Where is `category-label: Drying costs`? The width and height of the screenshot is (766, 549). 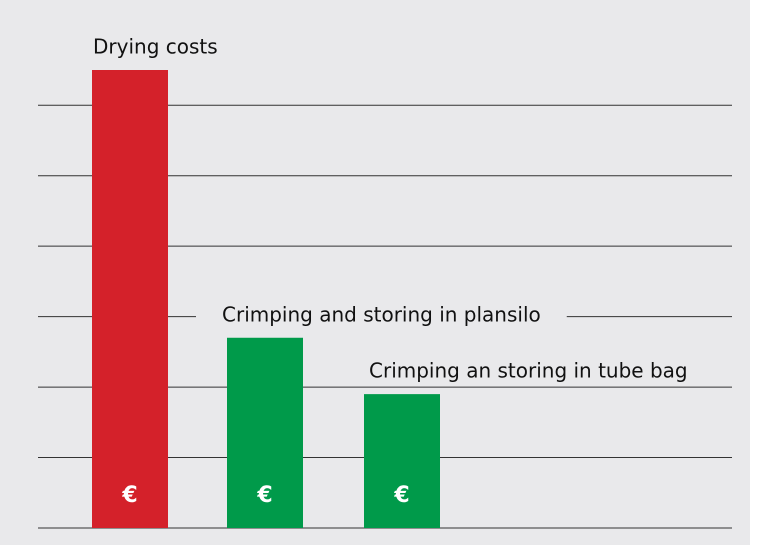 category-label: Drying costs is located at coordinates (155, 47).